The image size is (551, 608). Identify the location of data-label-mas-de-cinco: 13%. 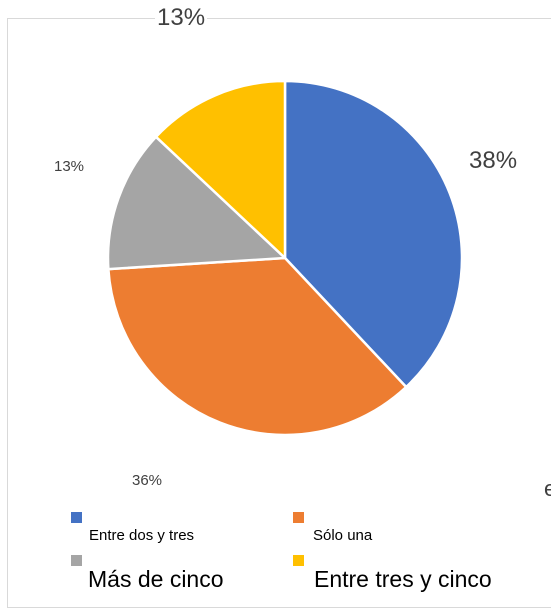
(69, 166).